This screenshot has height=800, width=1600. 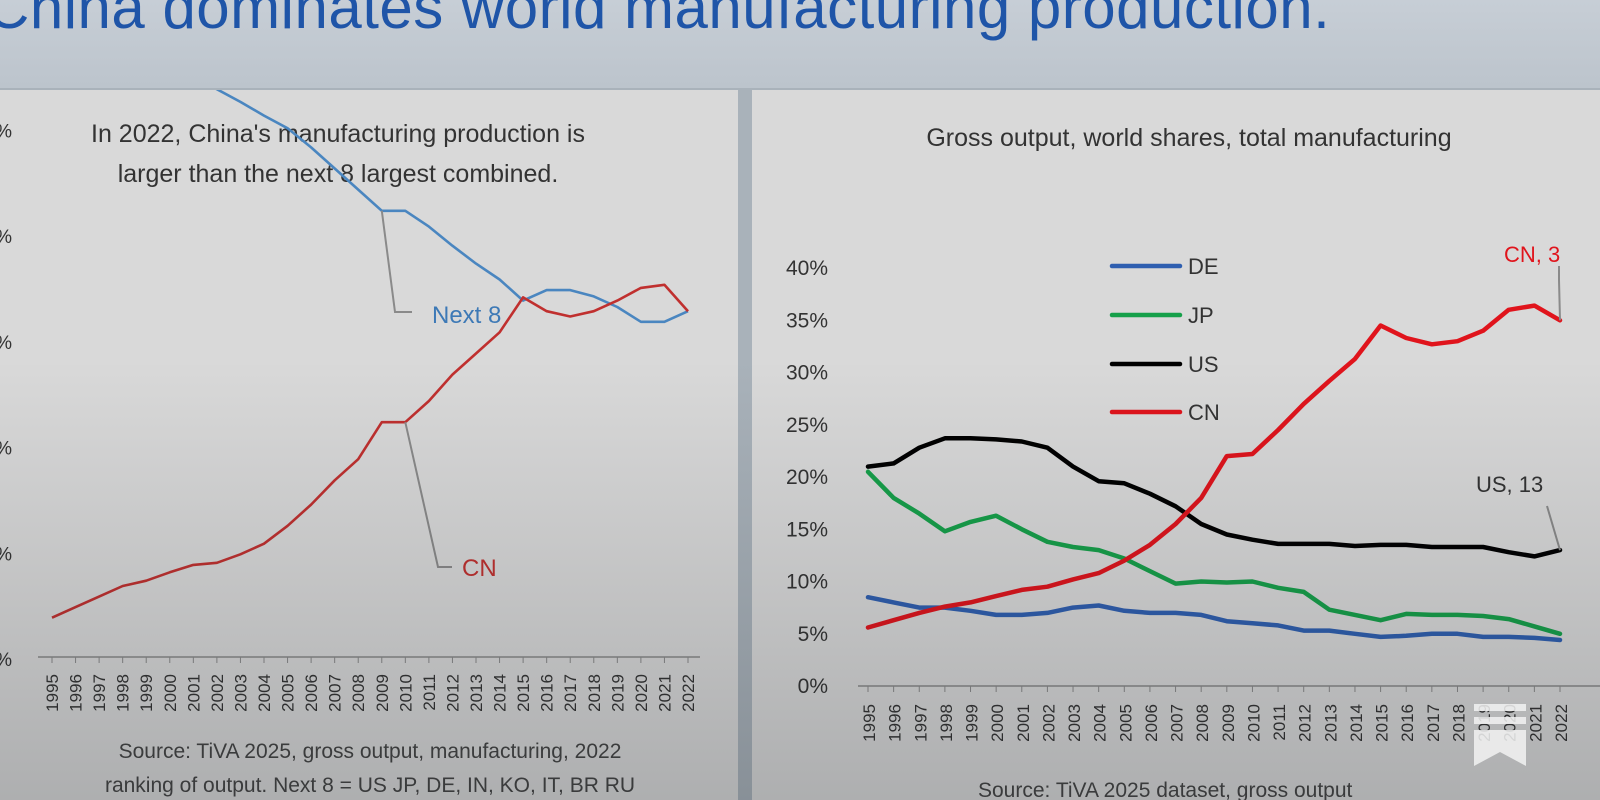 What do you see at coordinates (1433, 723) in the screenshot?
I see `right-x-tick-label: 2017` at bounding box center [1433, 723].